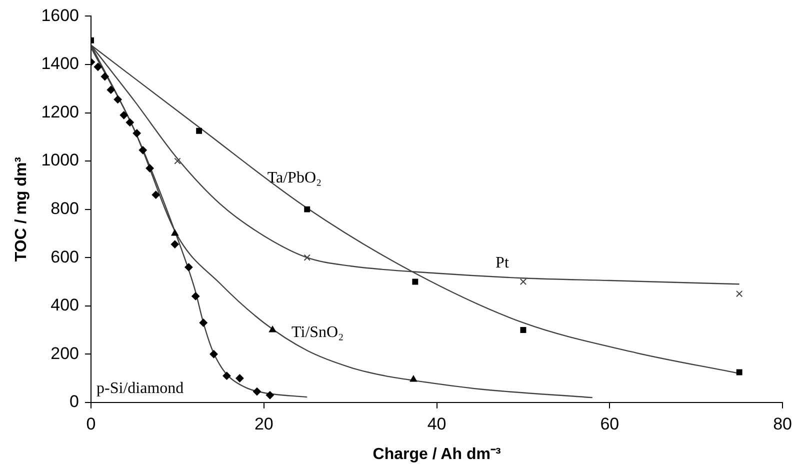 Image resolution: width=798 pixels, height=472 pixels. What do you see at coordinates (75, 402) in the screenshot?
I see `y-tick-label: 0` at bounding box center [75, 402].